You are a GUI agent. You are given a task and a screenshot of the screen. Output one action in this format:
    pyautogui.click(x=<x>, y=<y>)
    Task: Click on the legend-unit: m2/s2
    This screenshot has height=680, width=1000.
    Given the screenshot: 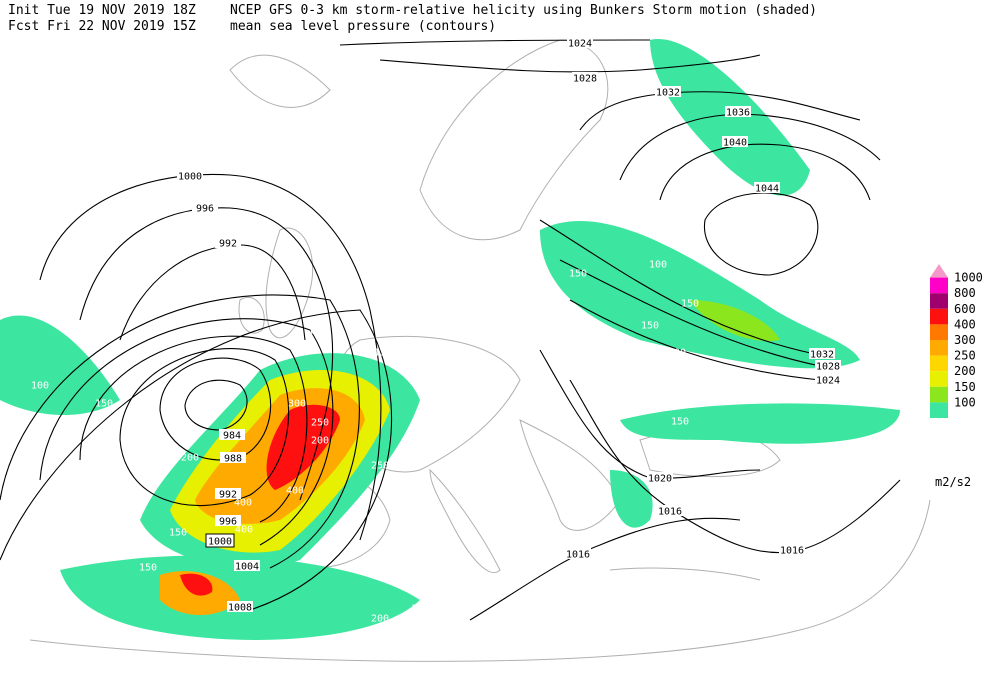 What is the action you would take?
    pyautogui.click(x=953, y=482)
    